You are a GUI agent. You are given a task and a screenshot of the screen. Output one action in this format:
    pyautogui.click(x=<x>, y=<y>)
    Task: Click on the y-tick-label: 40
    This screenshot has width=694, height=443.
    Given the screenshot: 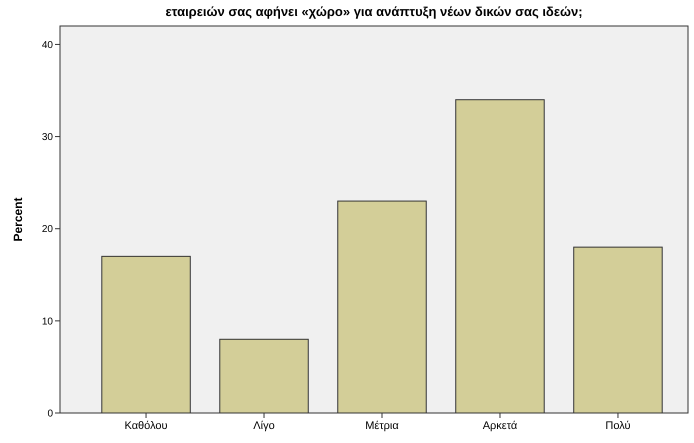 What is the action you would take?
    pyautogui.click(x=48, y=45)
    